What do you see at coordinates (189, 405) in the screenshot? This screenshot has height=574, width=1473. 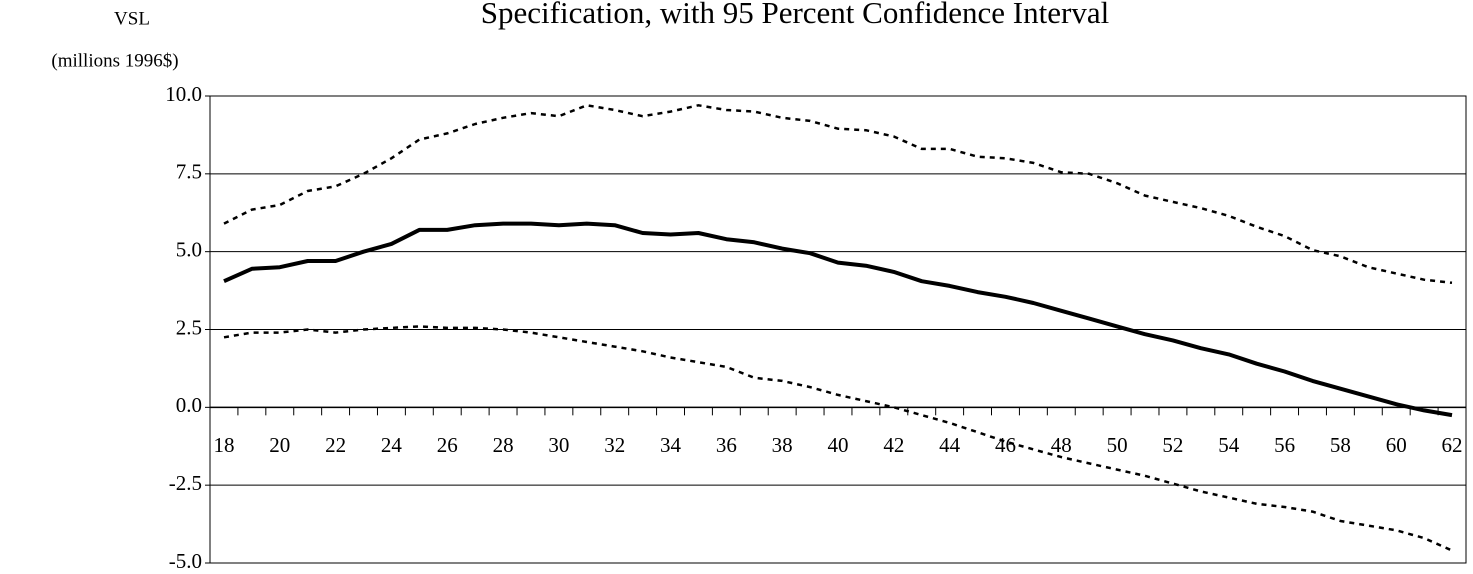 I see `y-tick-label: 0.0` at bounding box center [189, 405].